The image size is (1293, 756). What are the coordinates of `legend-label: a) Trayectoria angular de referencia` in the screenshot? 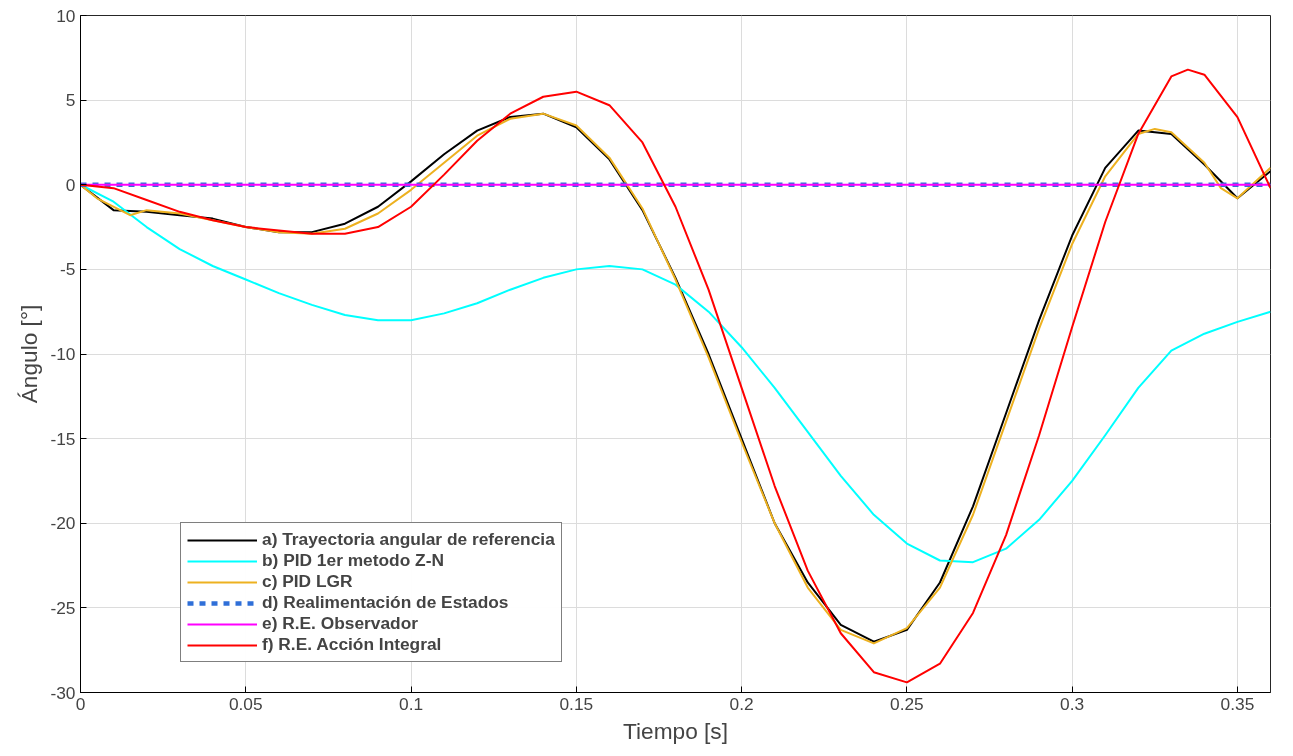 It's located at (408, 539).